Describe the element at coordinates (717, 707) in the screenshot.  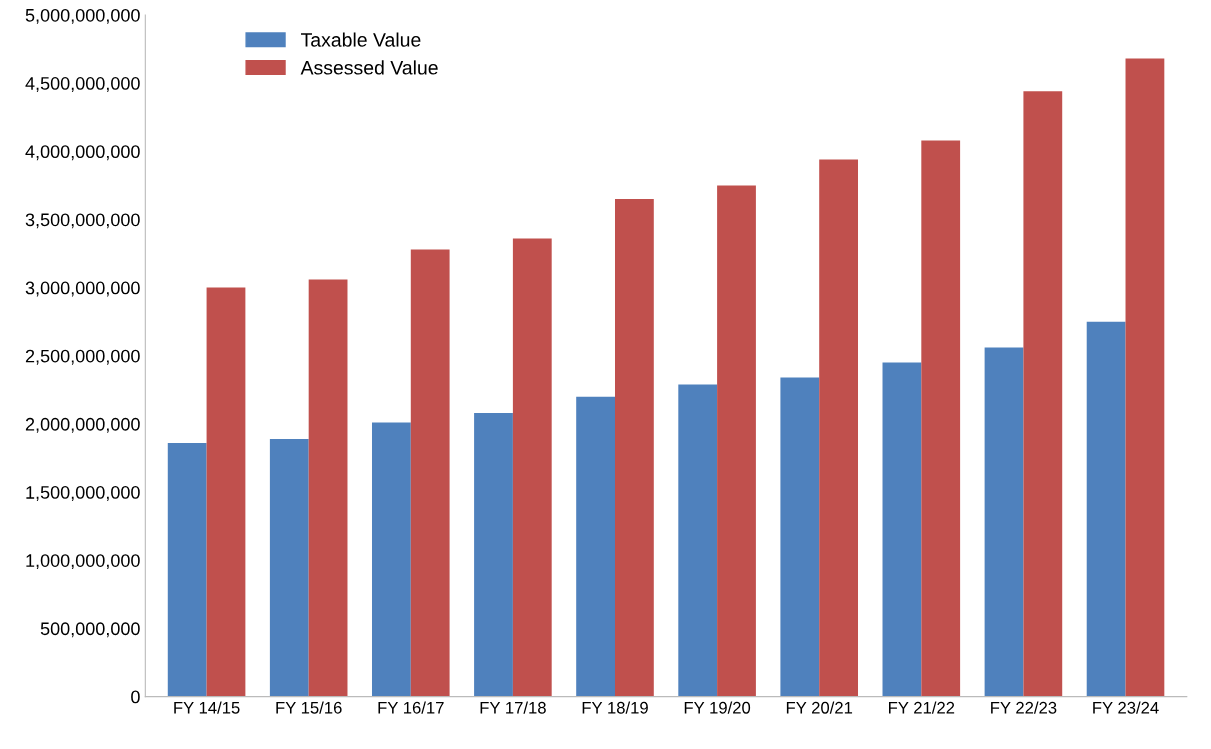
I see `x-tick-label: FY 19/20` at that location.